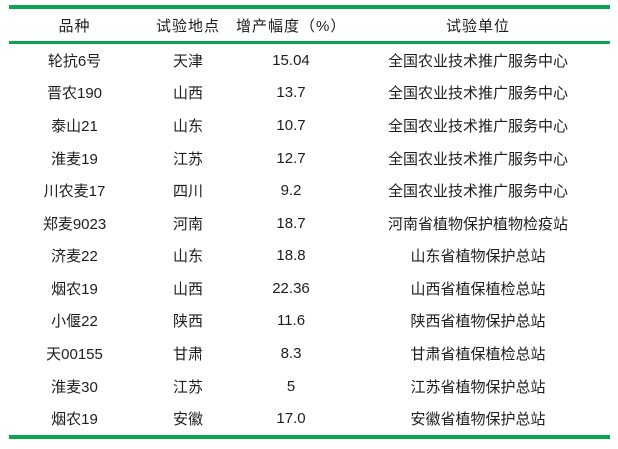 This screenshot has width=618, height=449. Describe the element at coordinates (74, 387) in the screenshot. I see `table-cell: 淮麦30` at that location.